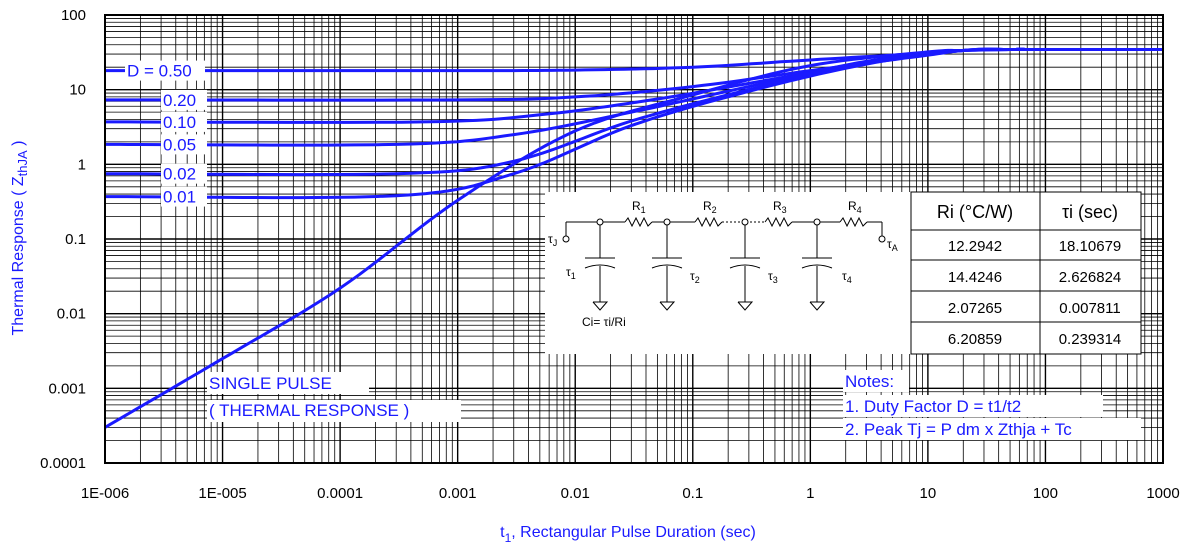  What do you see at coordinates (847, 277) in the screenshot?
I see `tau4-label: τ4` at bounding box center [847, 277].